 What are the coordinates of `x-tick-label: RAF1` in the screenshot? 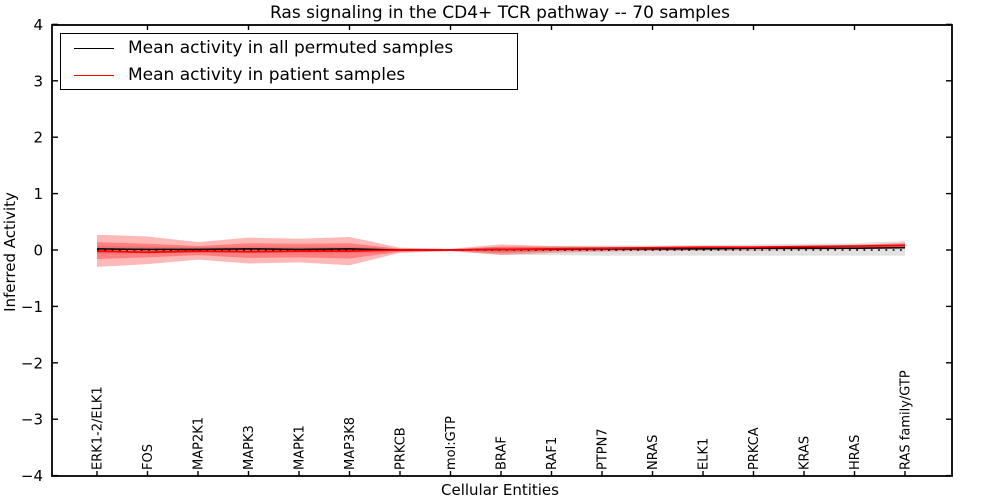 It's located at (552, 453).